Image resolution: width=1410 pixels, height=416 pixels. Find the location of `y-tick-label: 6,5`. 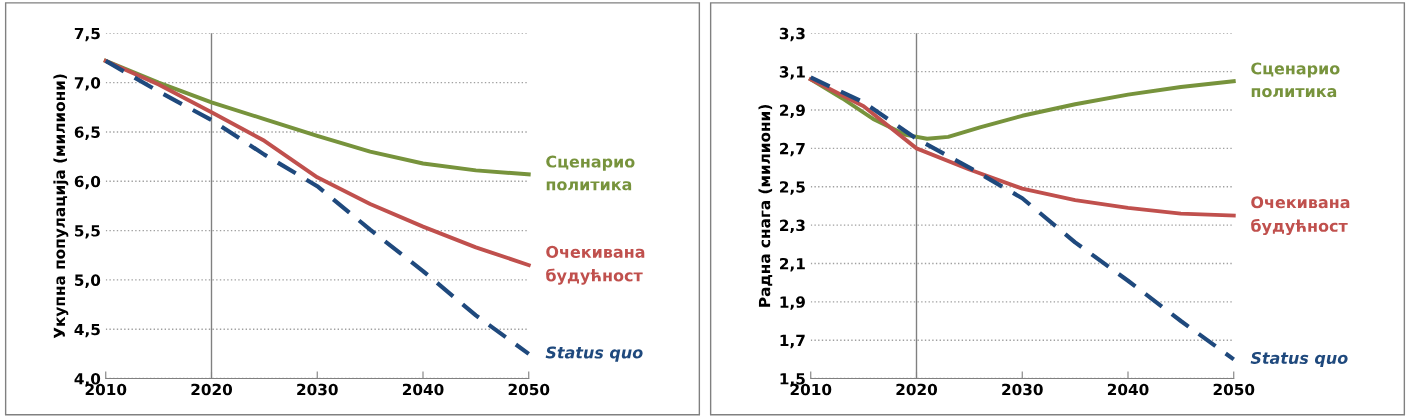

y-tick-label: 6,5 is located at coordinates (87, 133).